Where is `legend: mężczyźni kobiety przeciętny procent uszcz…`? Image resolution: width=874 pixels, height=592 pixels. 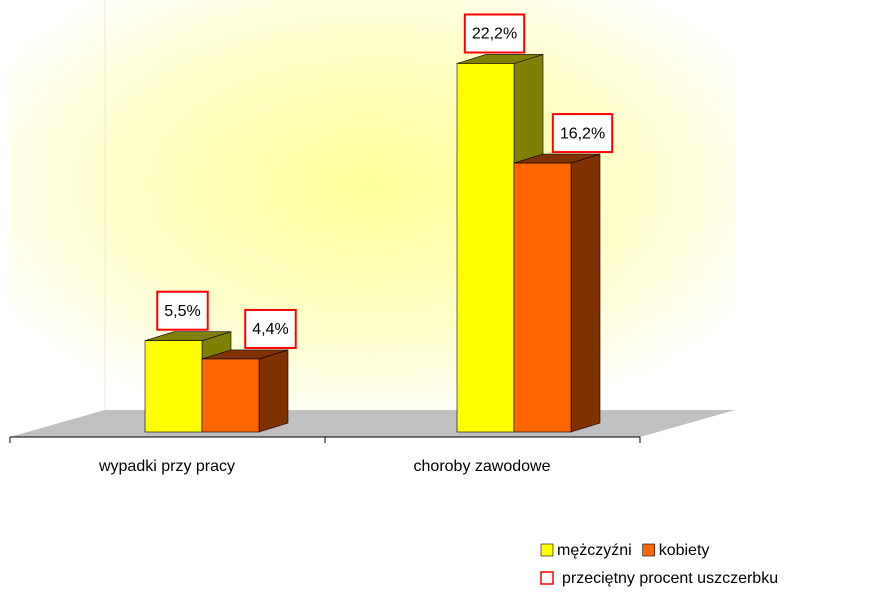 legend: mężczyźni kobiety przeciętny procent uszcz… is located at coordinates (659, 564).